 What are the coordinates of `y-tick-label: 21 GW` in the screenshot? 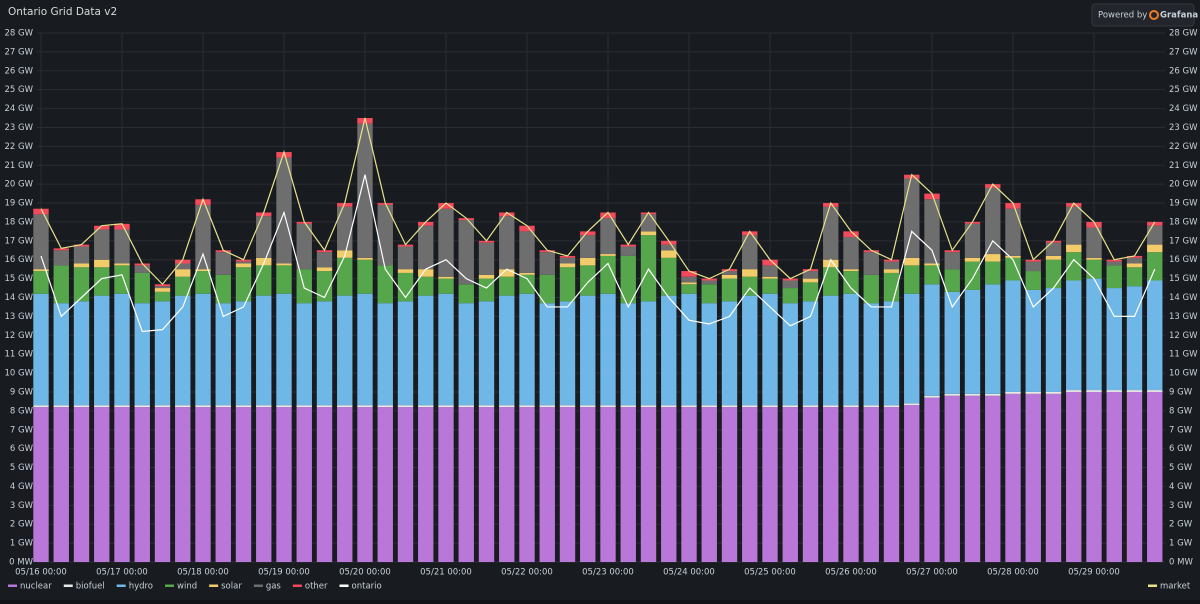 It's located at (18, 166).